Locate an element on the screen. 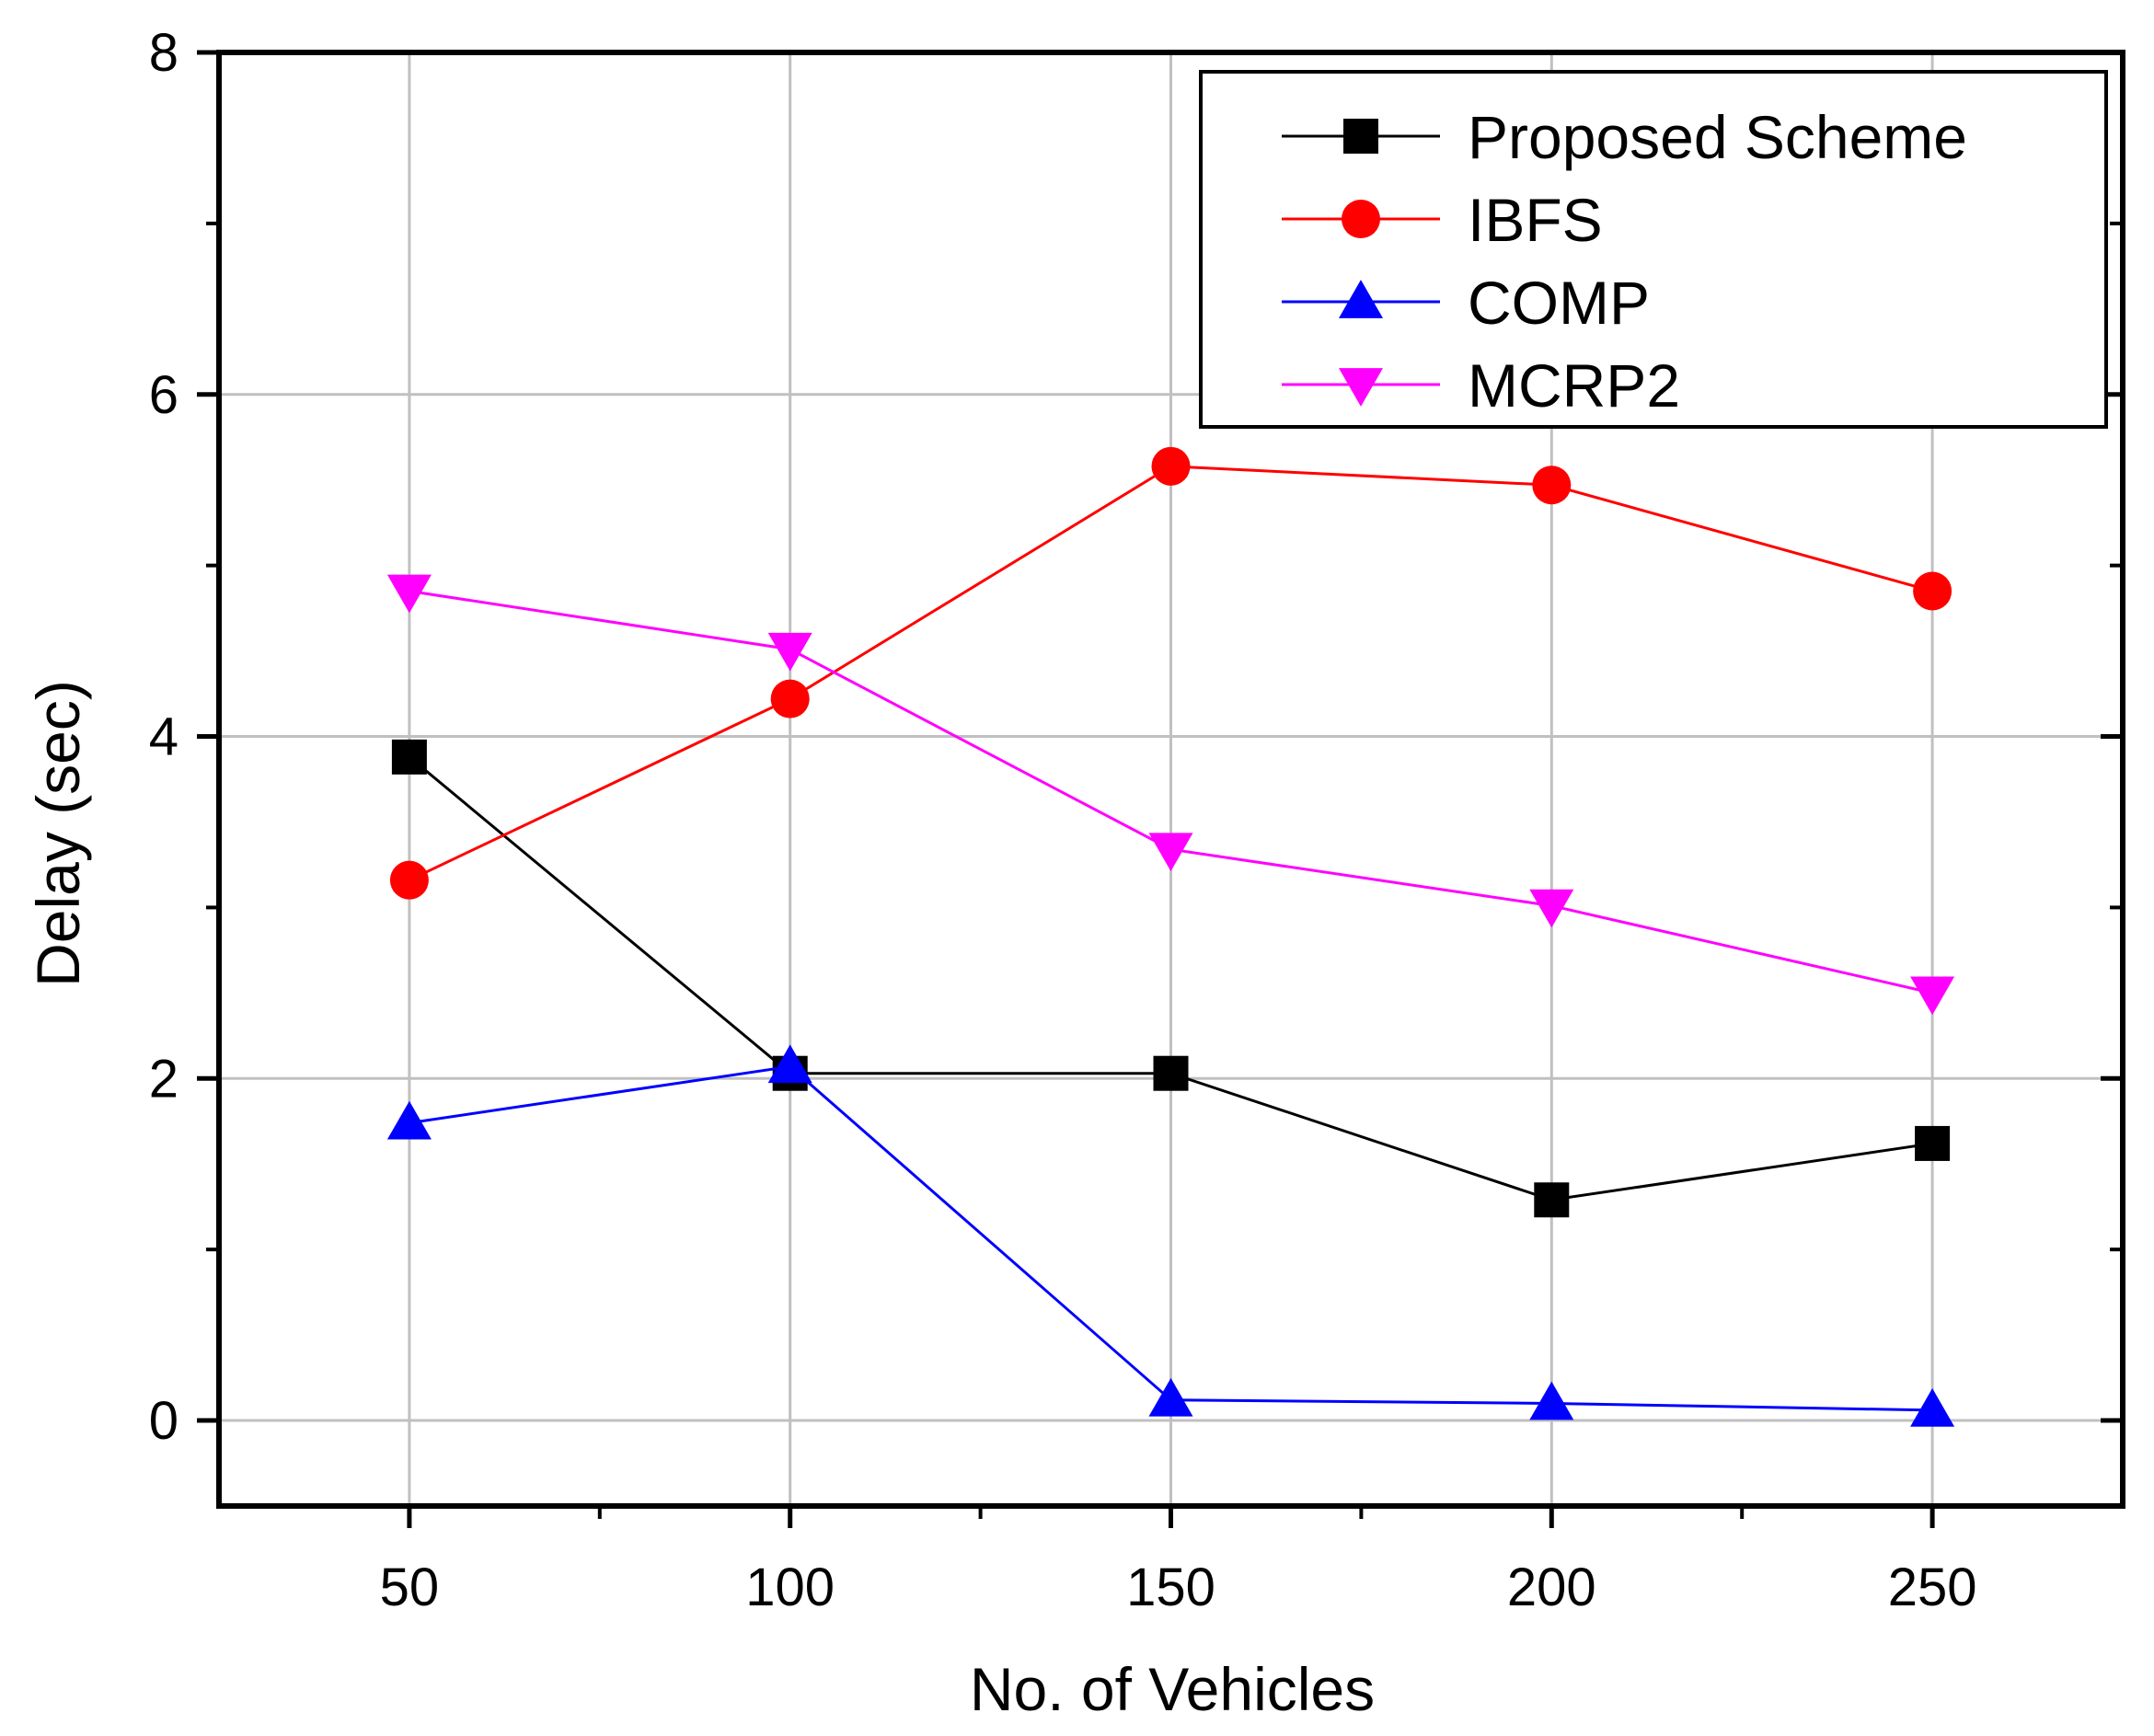 The image size is (2154, 1736). y-tick-label: 4 is located at coordinates (164, 737).